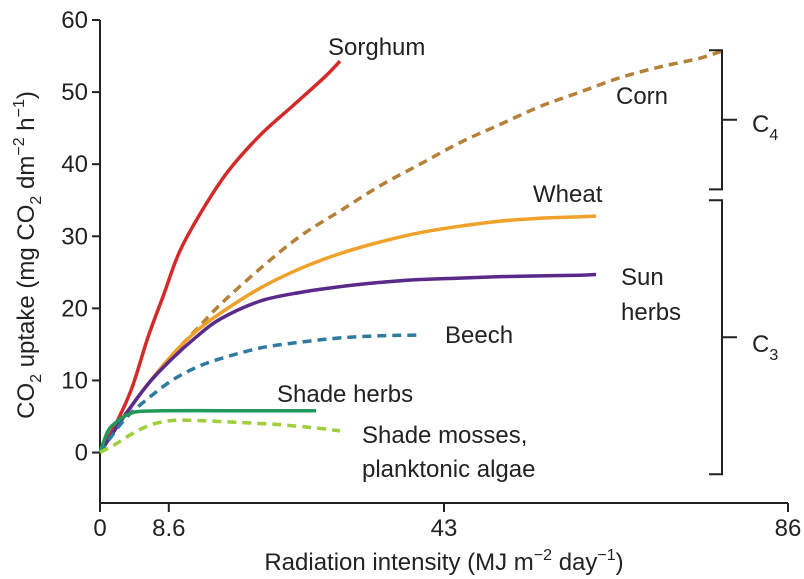  I want to click on y-axis-label: CO2 uptake (mg CO2 dm−2 h−1), so click(28, 255).